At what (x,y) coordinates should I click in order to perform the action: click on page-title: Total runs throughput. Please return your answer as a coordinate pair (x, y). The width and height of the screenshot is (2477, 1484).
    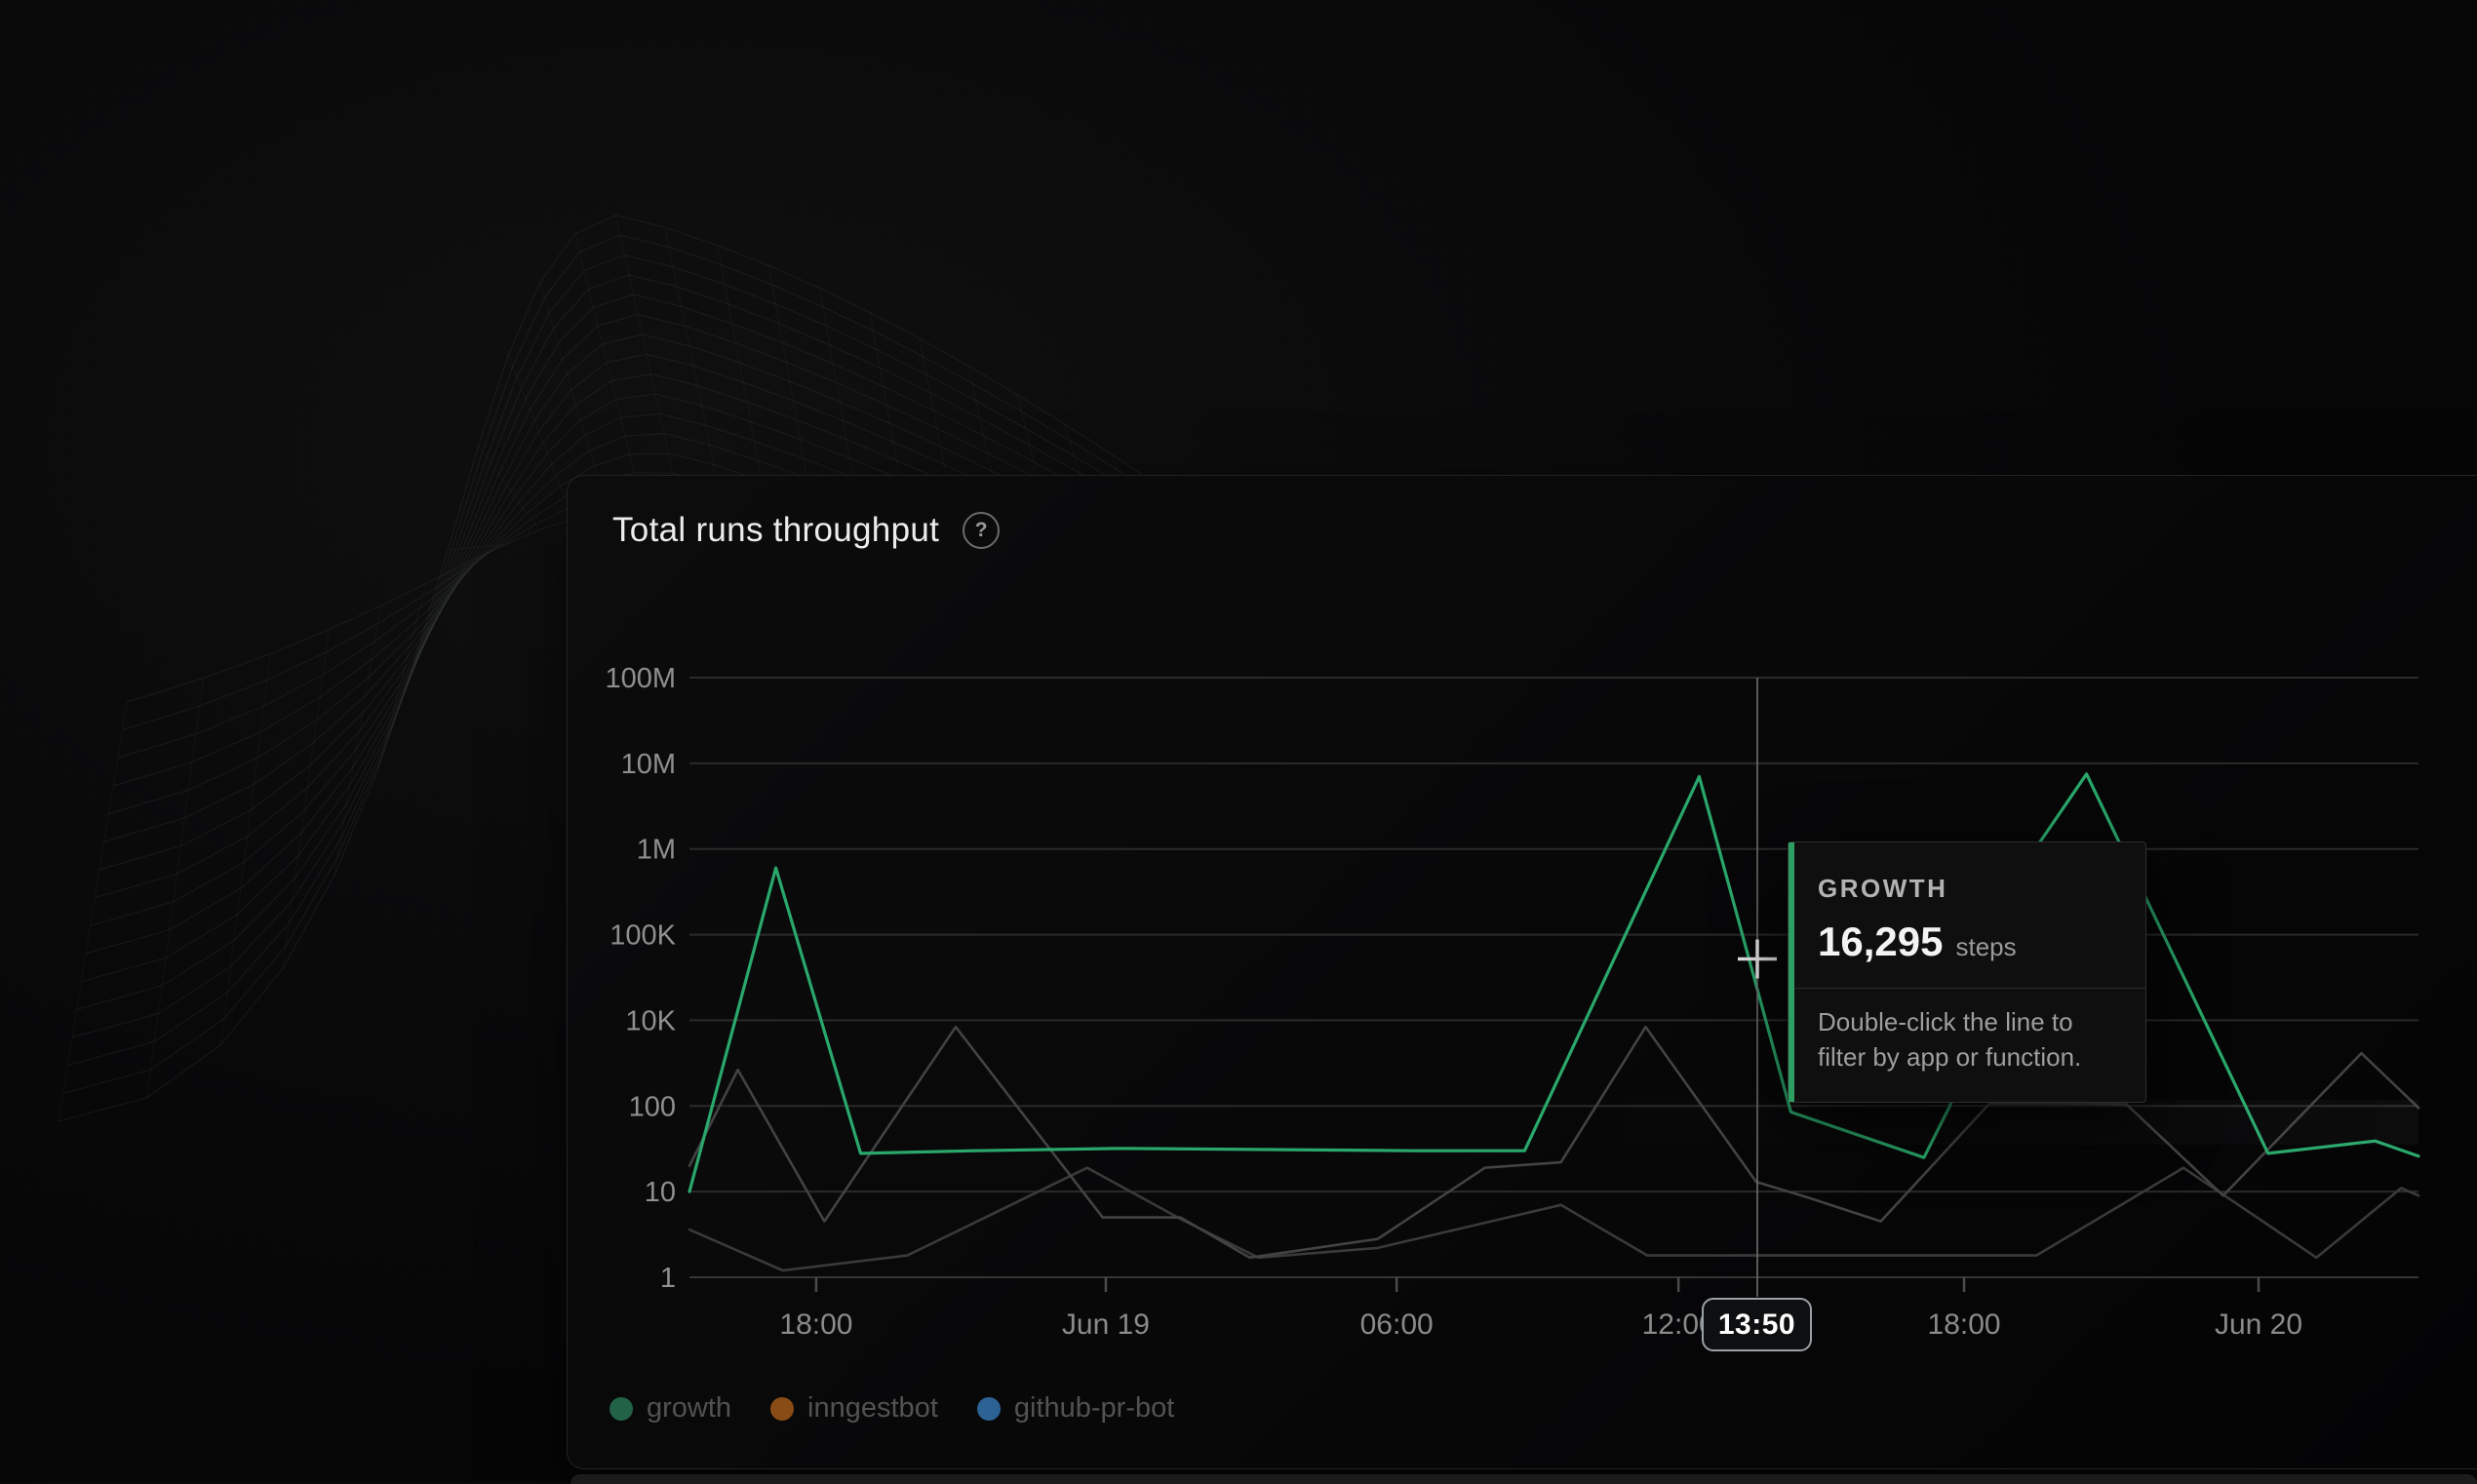
    Looking at the image, I should click on (776, 530).